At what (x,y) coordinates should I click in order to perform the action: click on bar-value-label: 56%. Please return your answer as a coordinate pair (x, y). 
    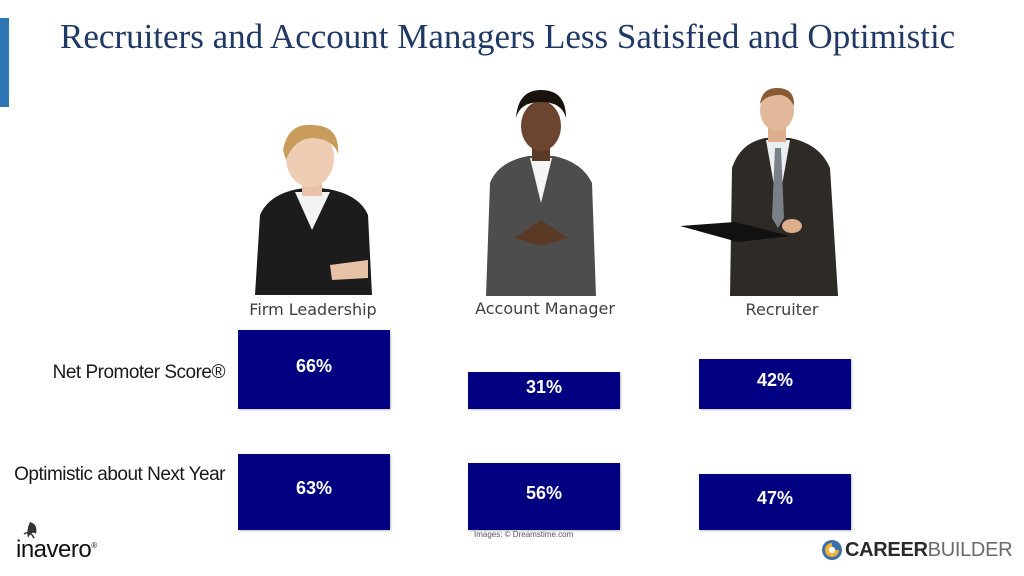
    Looking at the image, I should click on (544, 493).